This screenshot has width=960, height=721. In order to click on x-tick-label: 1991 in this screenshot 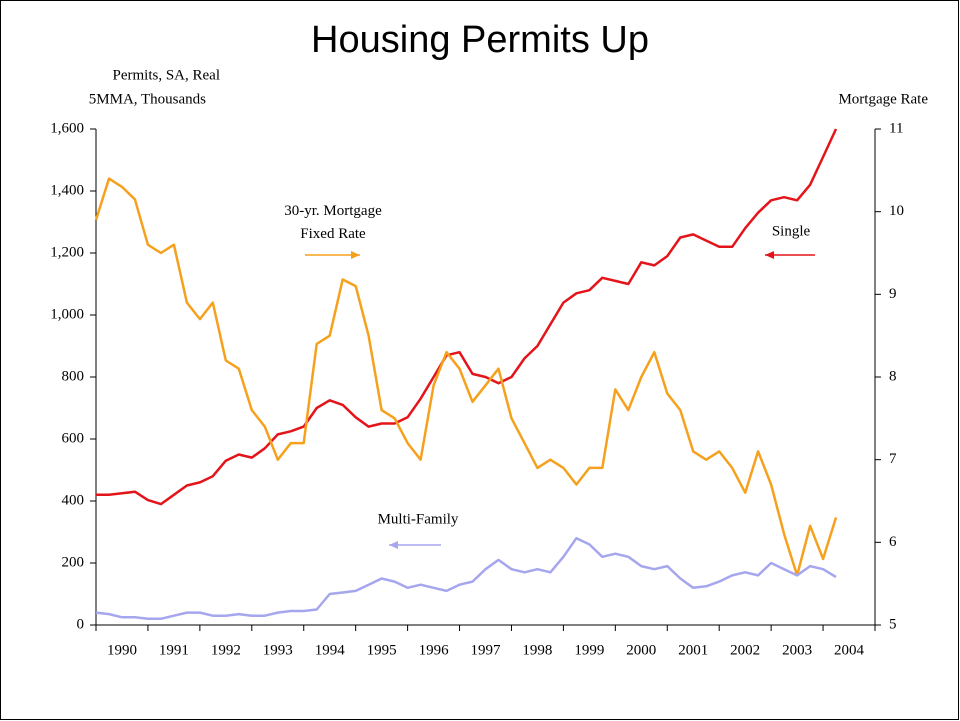, I will do `click(174, 650)`.